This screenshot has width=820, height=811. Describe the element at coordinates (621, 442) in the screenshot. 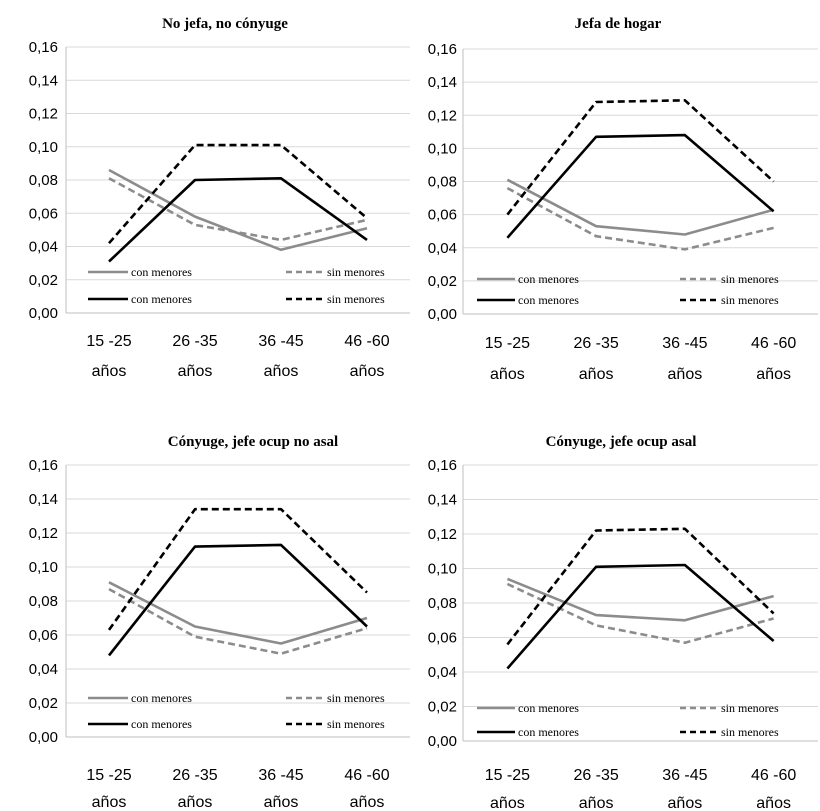

I see `chart-title: Cónyuge, jefe ocup asal` at that location.